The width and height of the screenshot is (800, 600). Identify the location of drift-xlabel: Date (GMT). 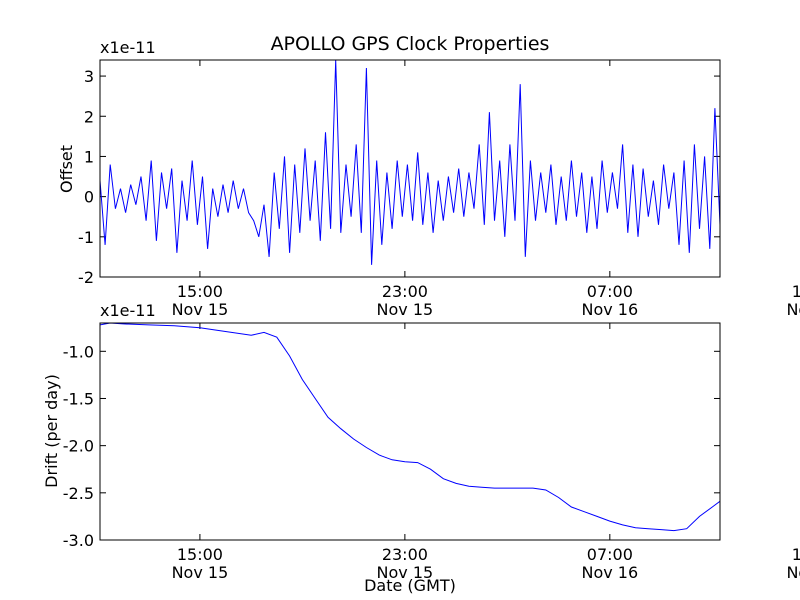
(410, 585).